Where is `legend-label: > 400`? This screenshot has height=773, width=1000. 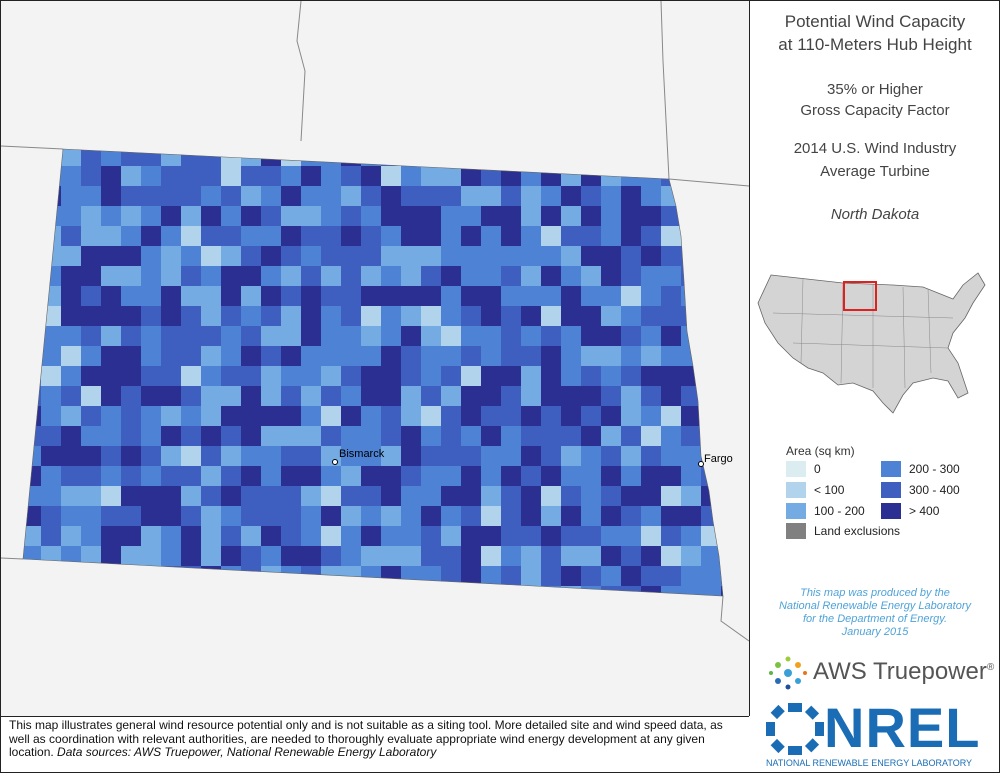
legend-label: > 400 is located at coordinates (924, 511).